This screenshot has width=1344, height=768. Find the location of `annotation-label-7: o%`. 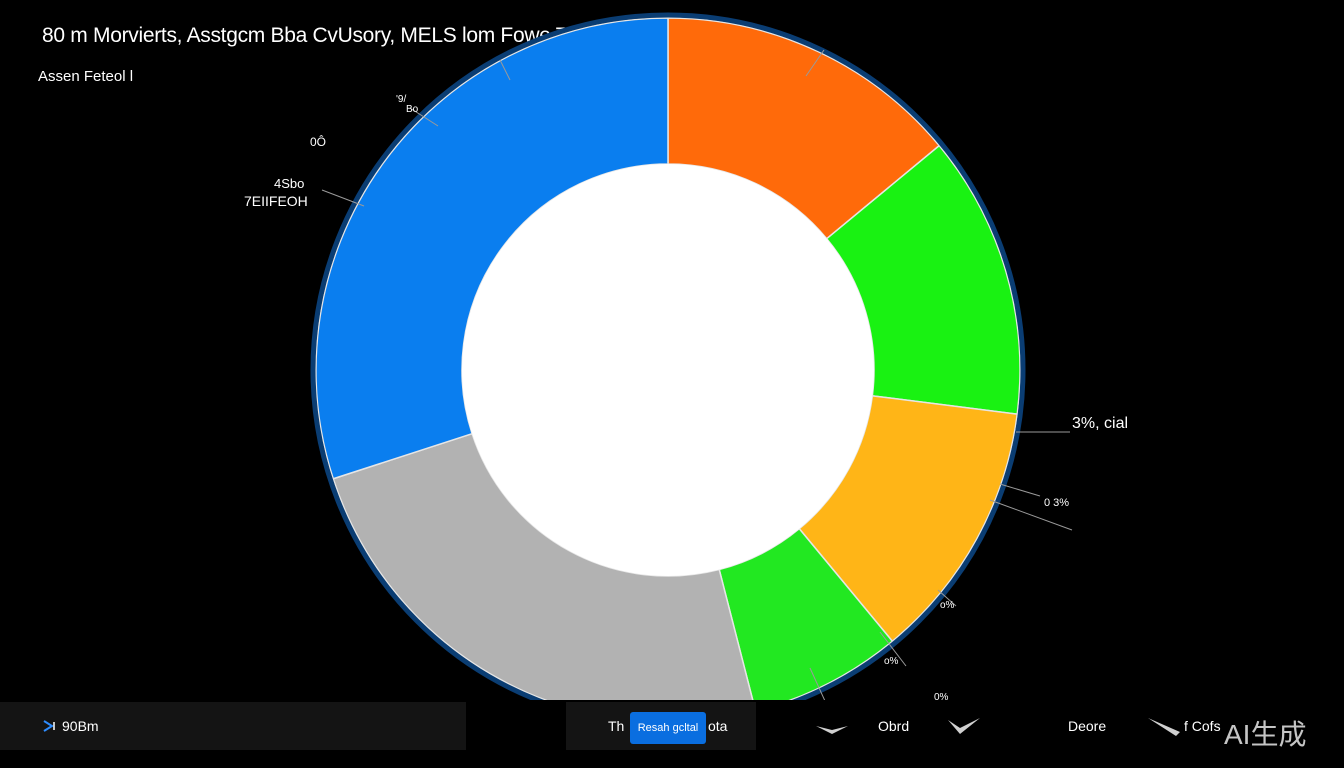

annotation-label-7: o% is located at coordinates (947, 605).